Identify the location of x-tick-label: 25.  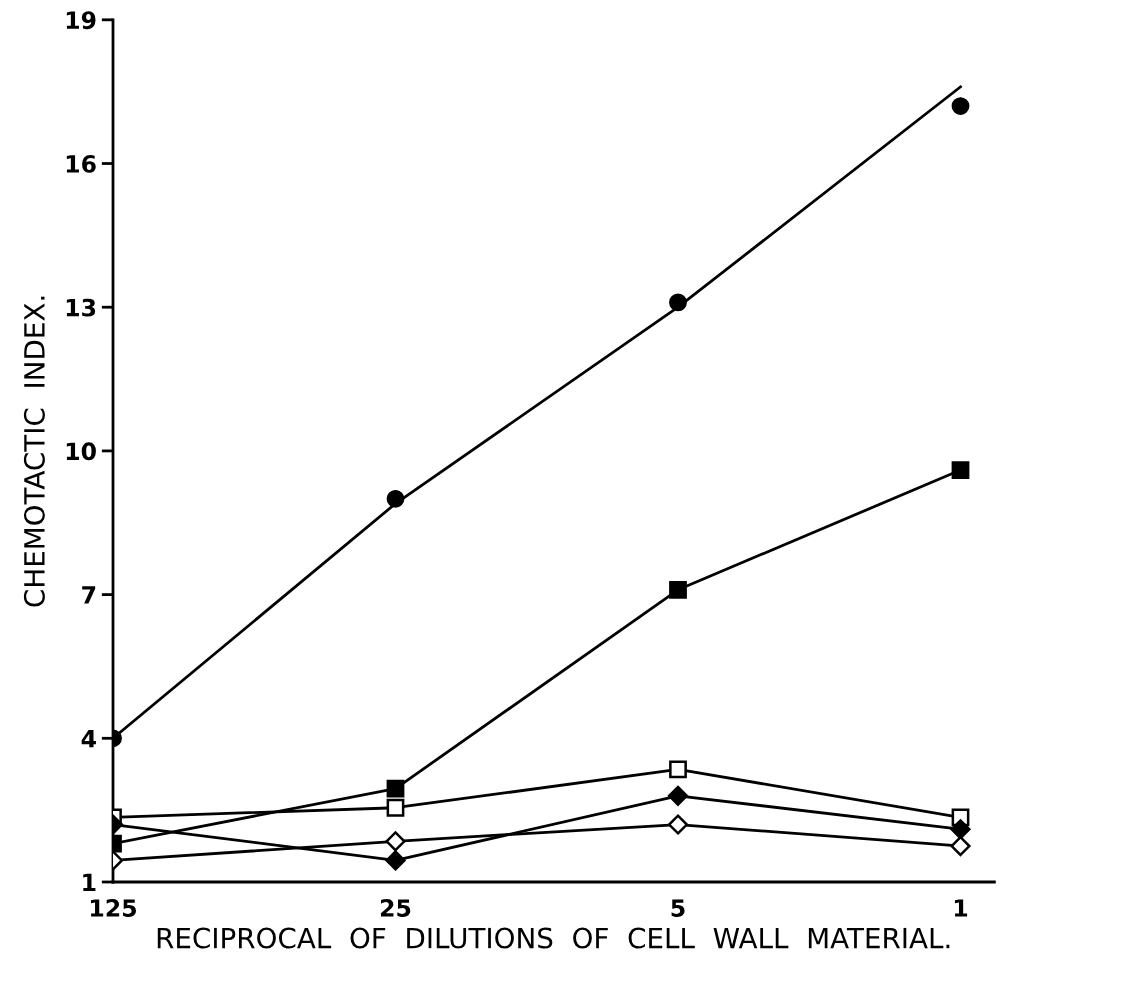
(395, 908).